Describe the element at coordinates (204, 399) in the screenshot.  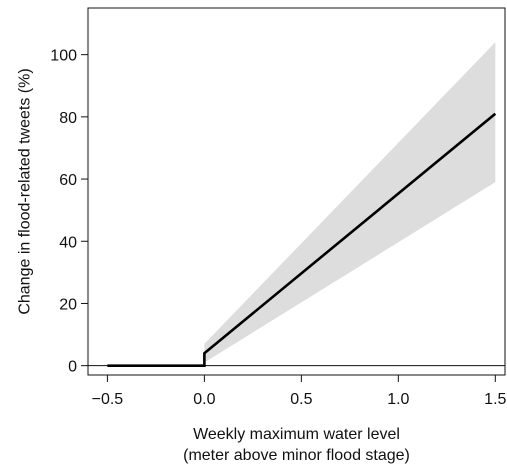
I see `x-tick-label: 0.0` at that location.